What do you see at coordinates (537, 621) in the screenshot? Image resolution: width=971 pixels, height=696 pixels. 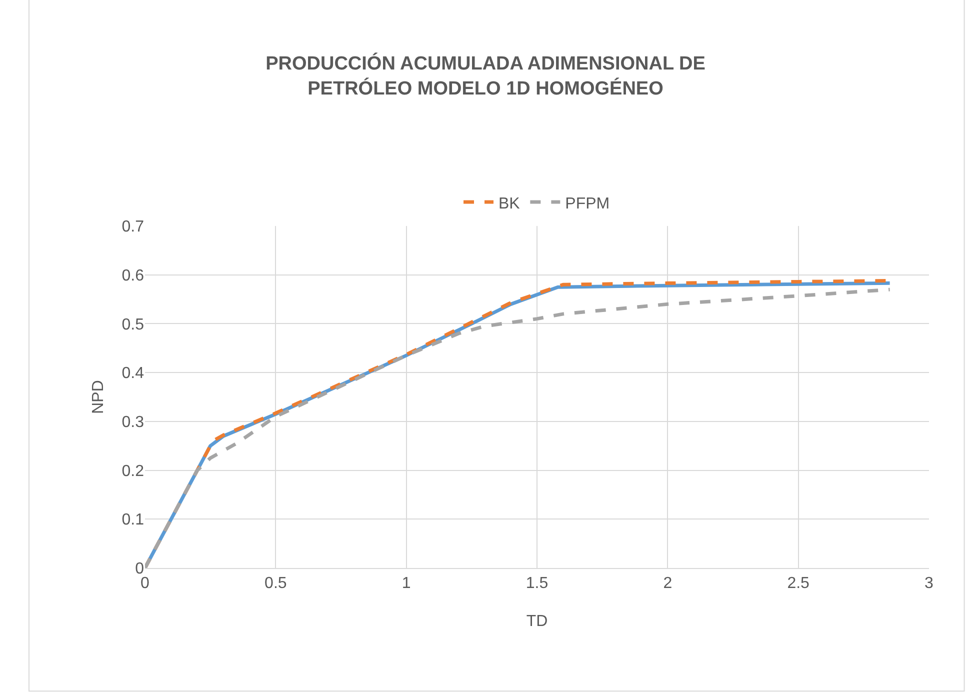 I see `x-axis-title: TD` at bounding box center [537, 621].